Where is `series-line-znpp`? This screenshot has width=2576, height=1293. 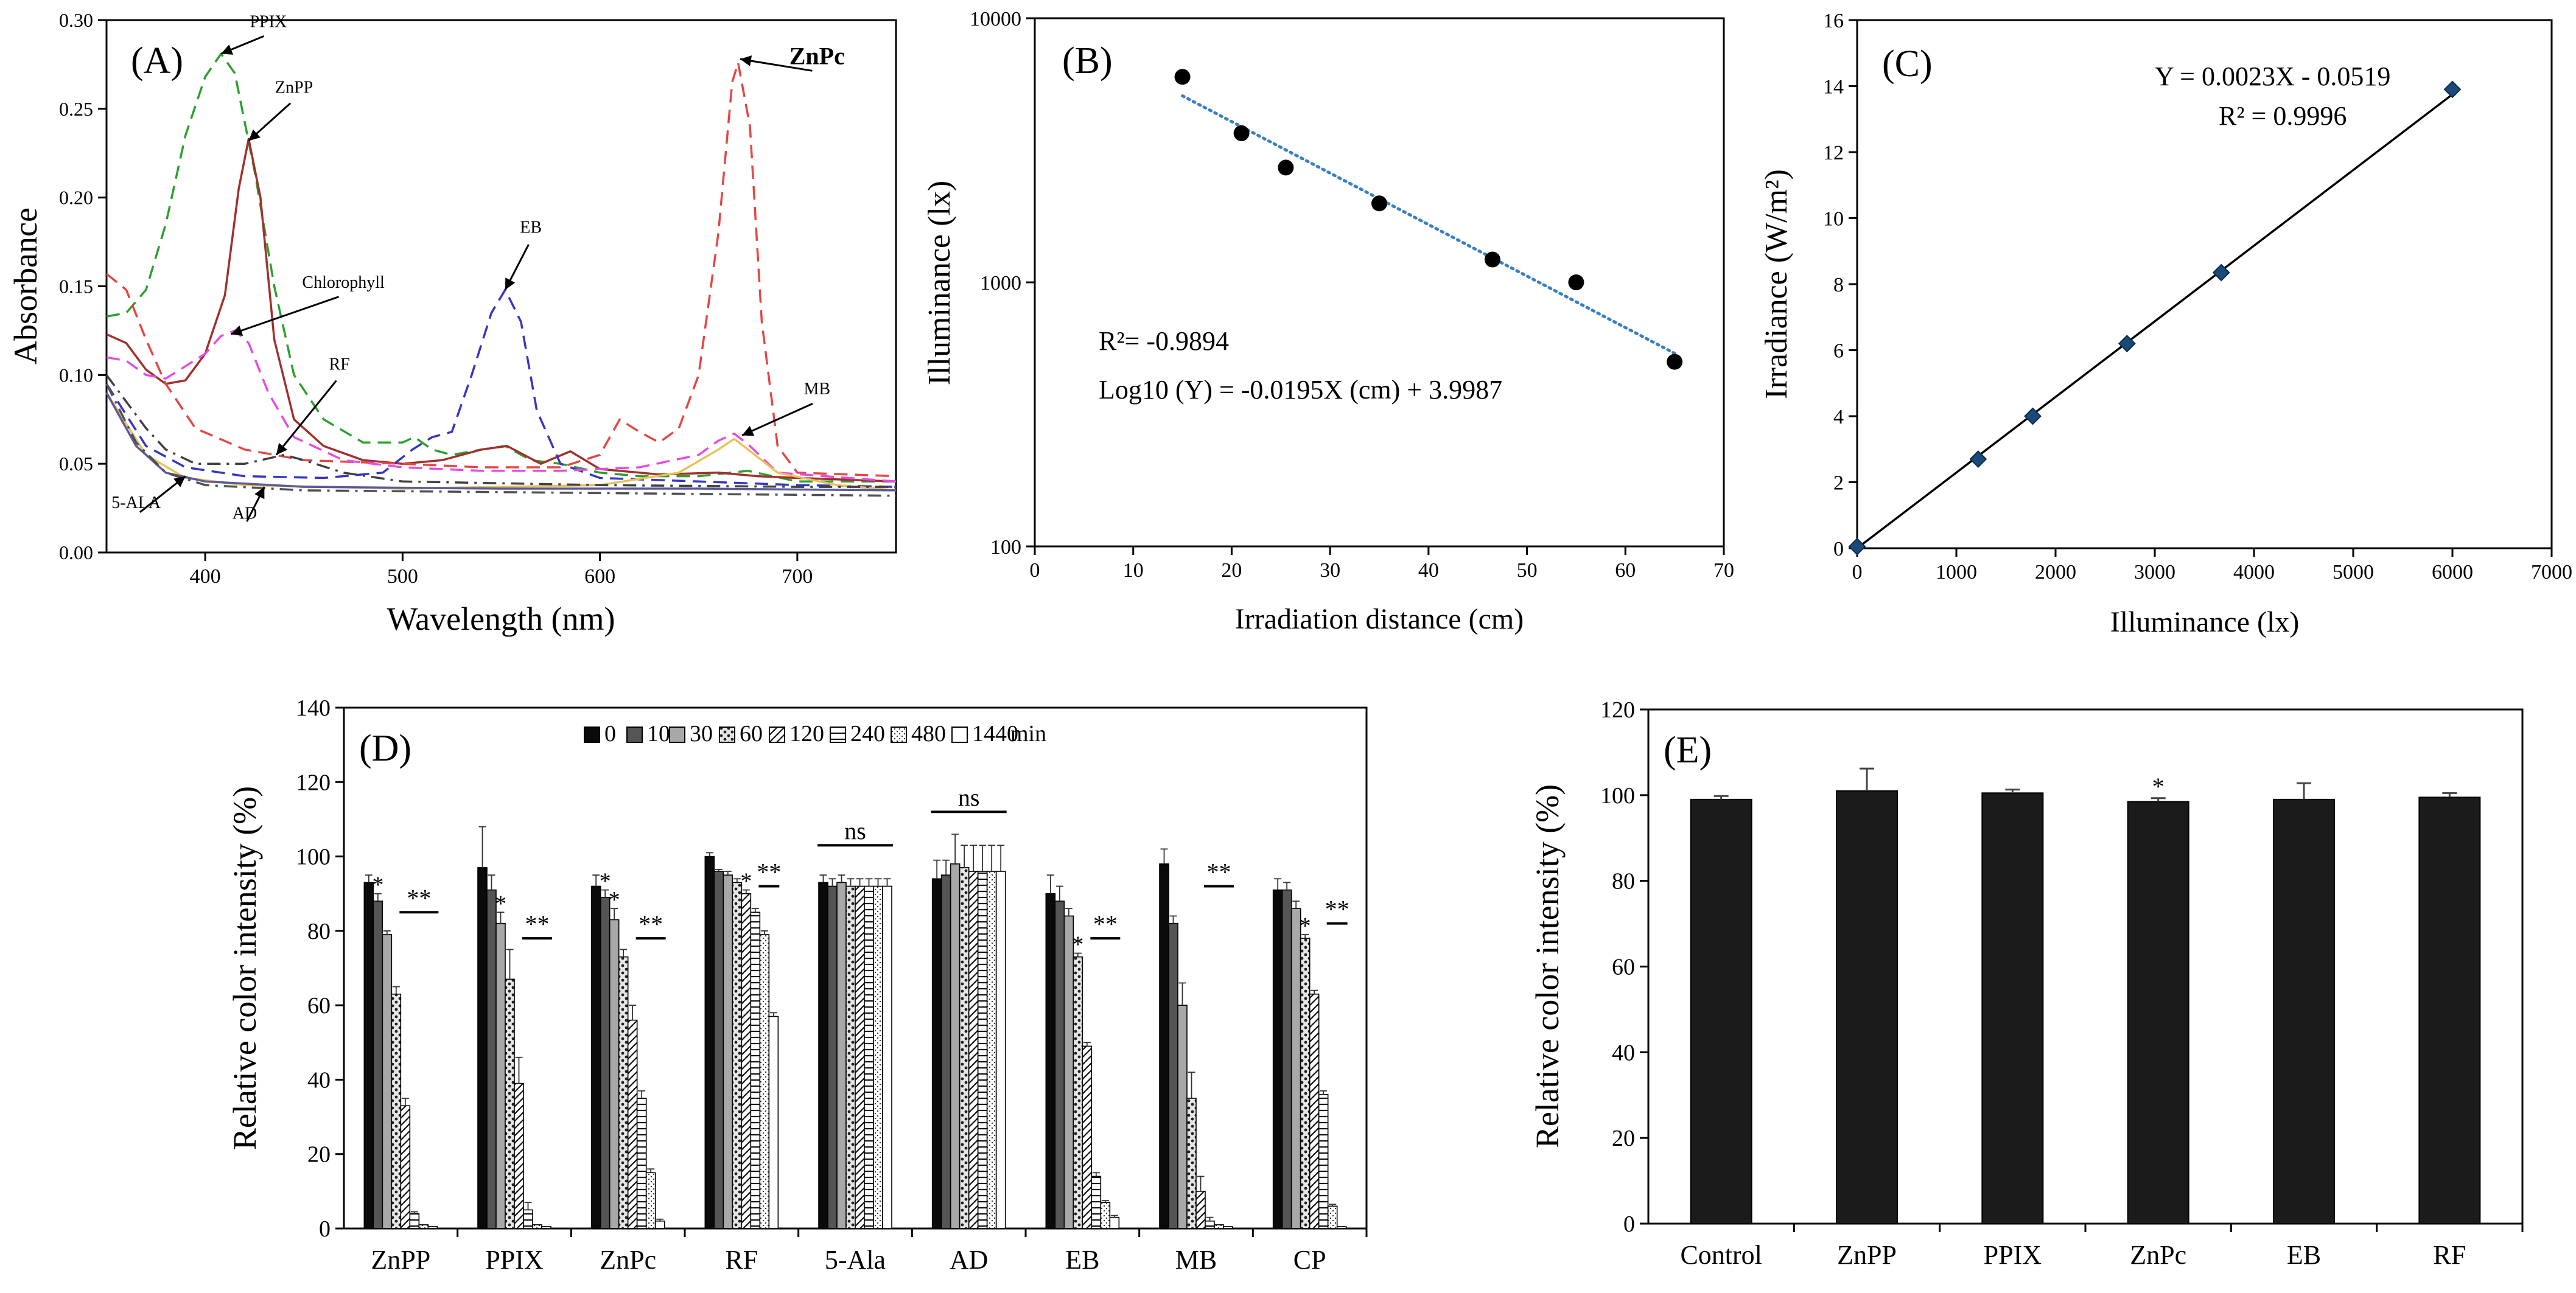 series-line-znpp is located at coordinates (501, 310).